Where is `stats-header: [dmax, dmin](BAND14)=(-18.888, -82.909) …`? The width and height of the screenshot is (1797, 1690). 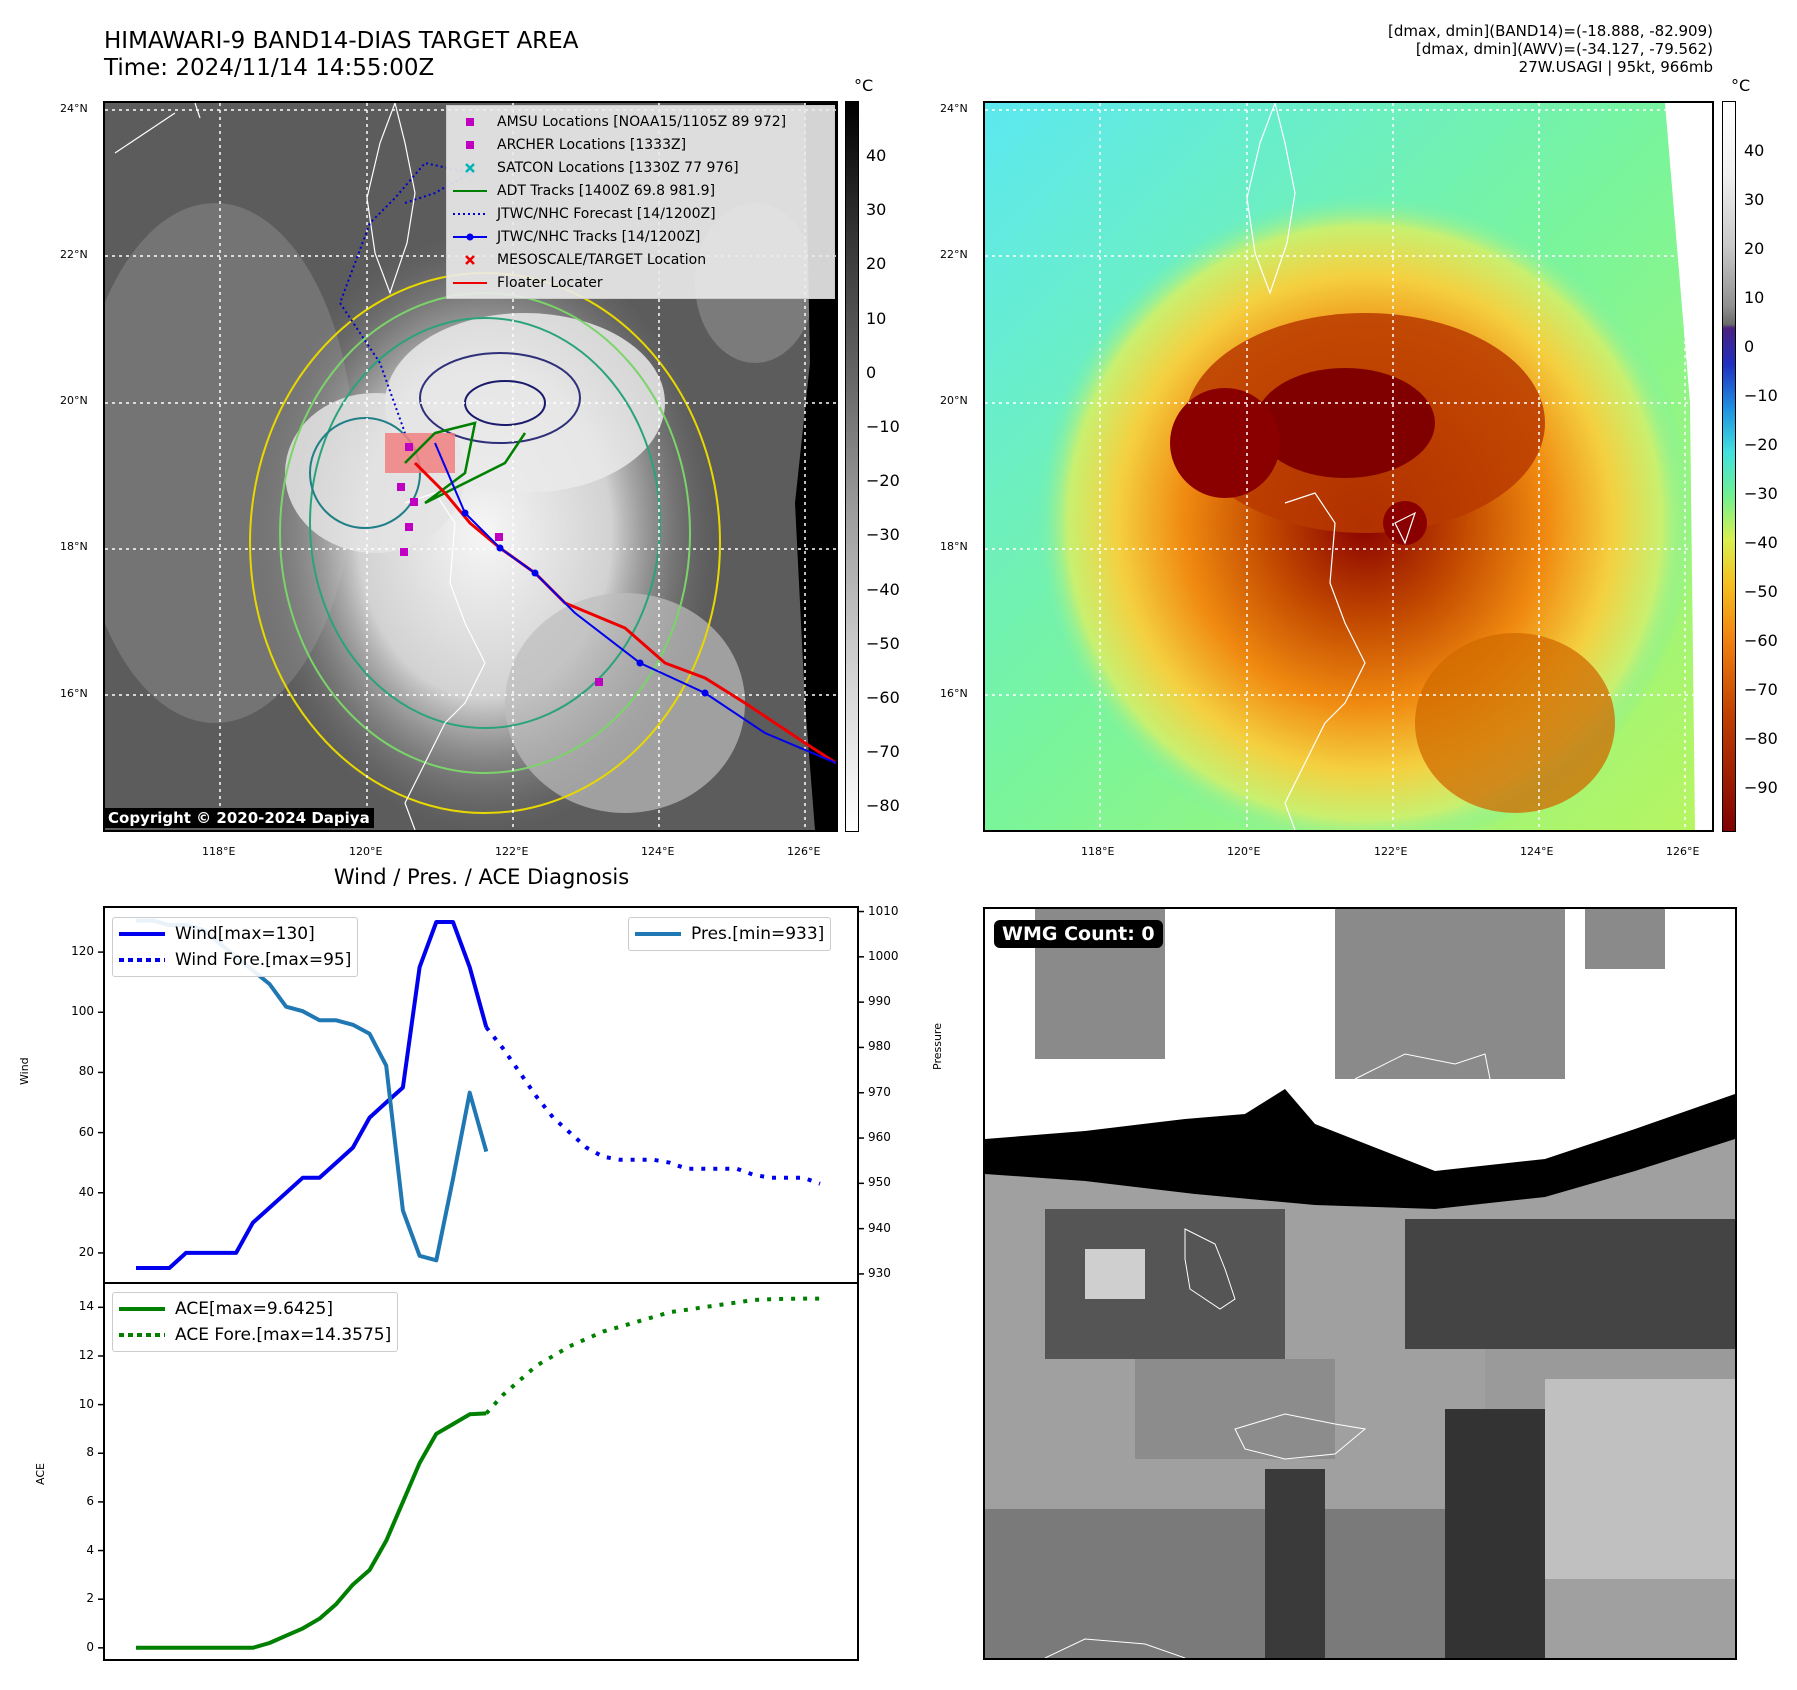 stats-header: [dmax, dmin](BAND14)=(-18.888, -82.909) … is located at coordinates (1413, 49).